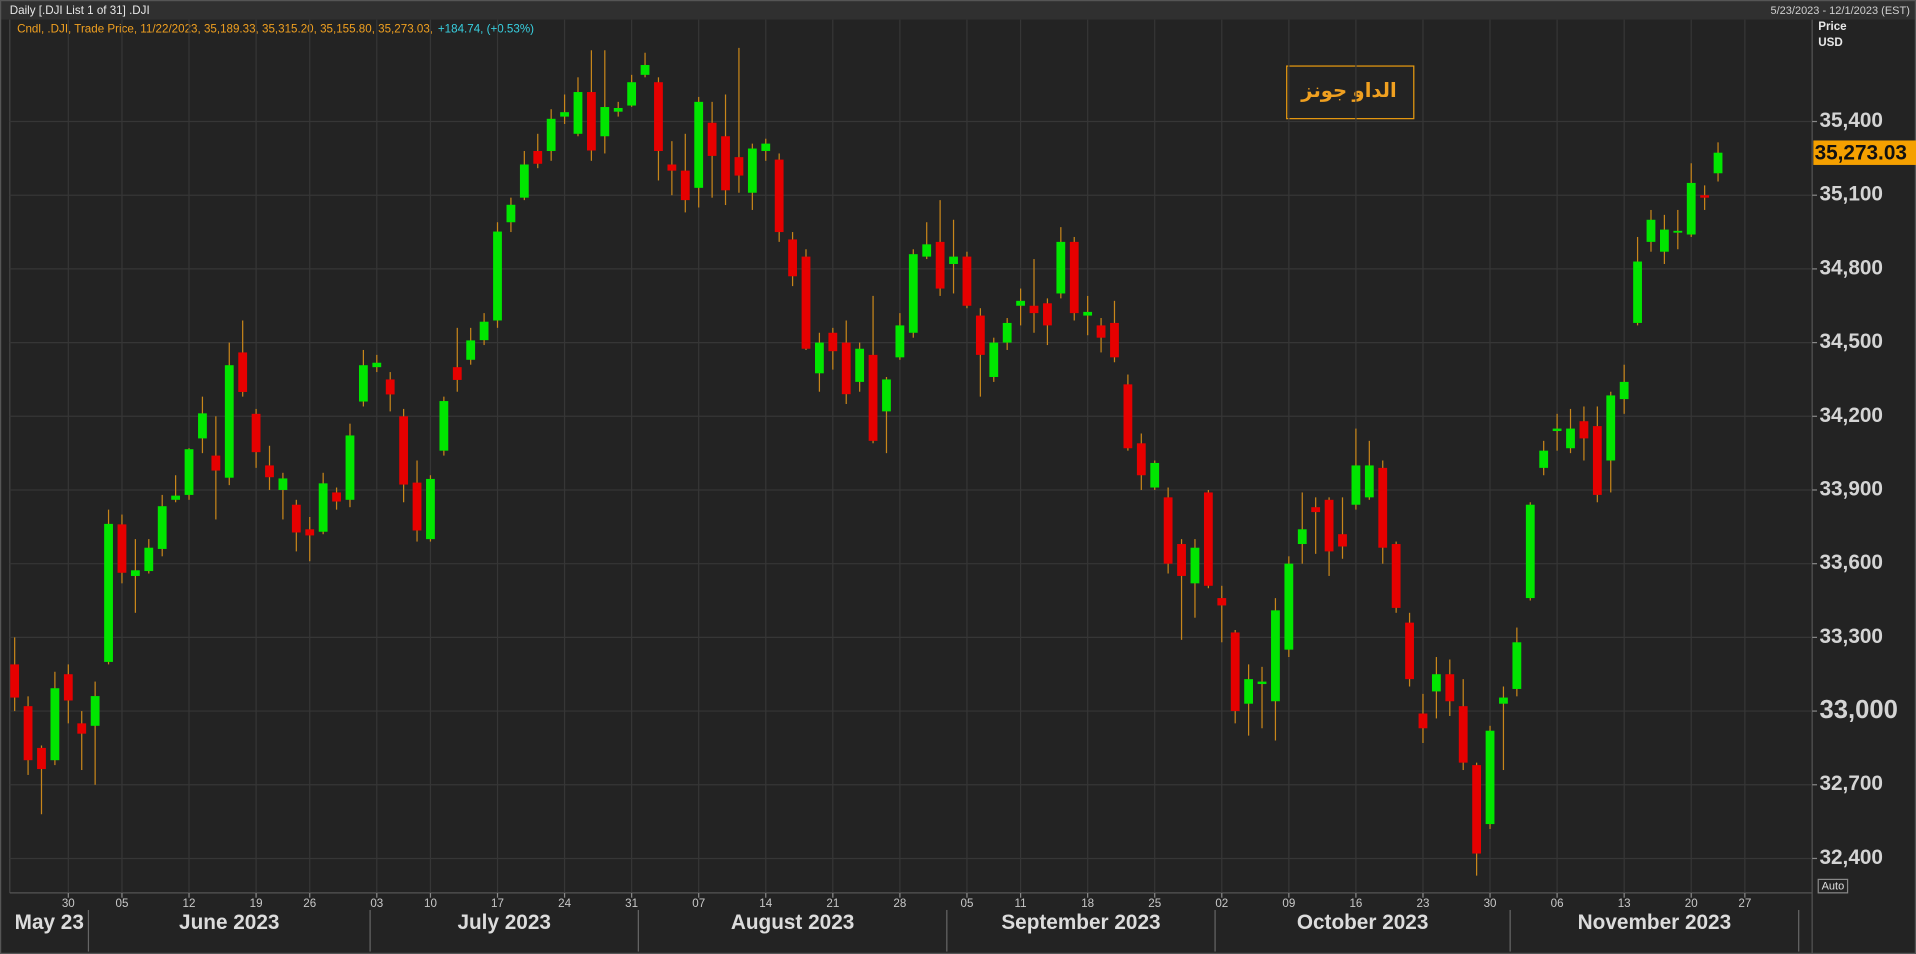 The width and height of the screenshot is (1916, 954). I want to click on annotation-box, so click(1350, 92).